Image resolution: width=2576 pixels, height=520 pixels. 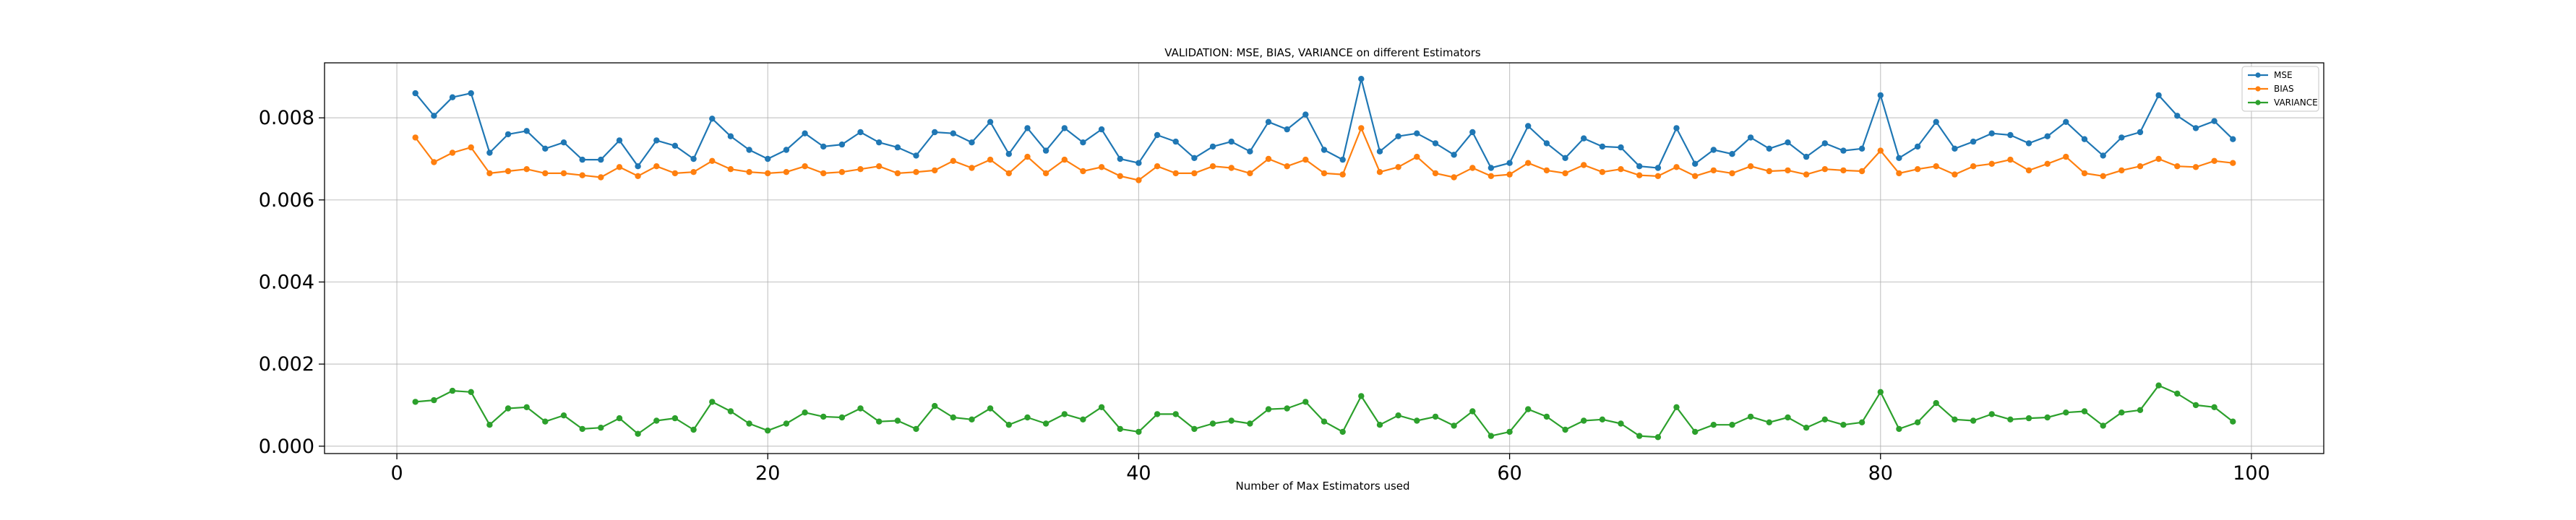 I want to click on legend-box, so click(x=2280, y=89).